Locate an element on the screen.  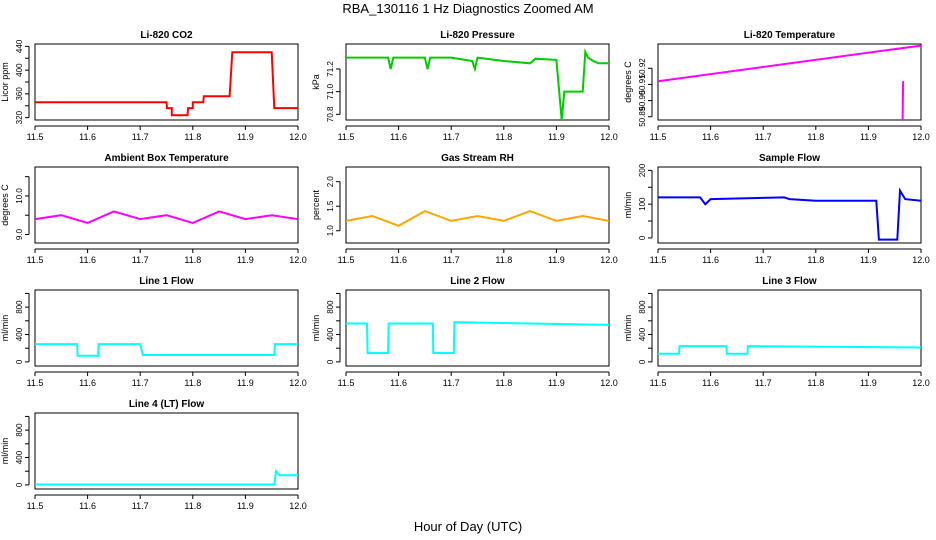
y-tick-label: 10.0 is located at coordinates (19, 196).